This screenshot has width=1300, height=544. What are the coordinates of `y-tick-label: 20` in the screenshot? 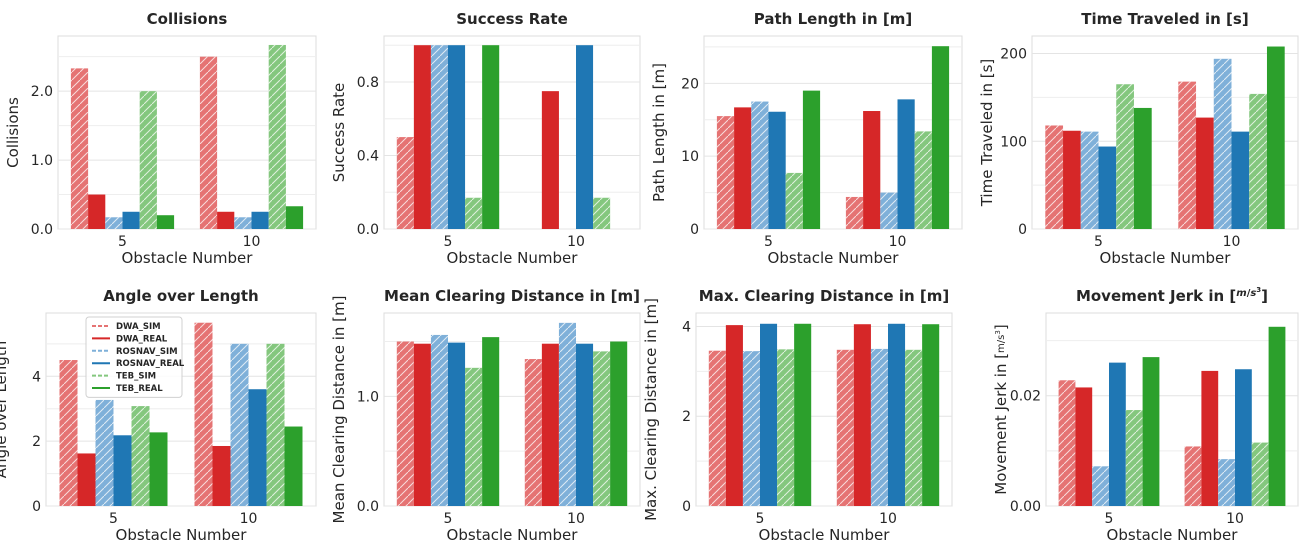 It's located at (690, 84).